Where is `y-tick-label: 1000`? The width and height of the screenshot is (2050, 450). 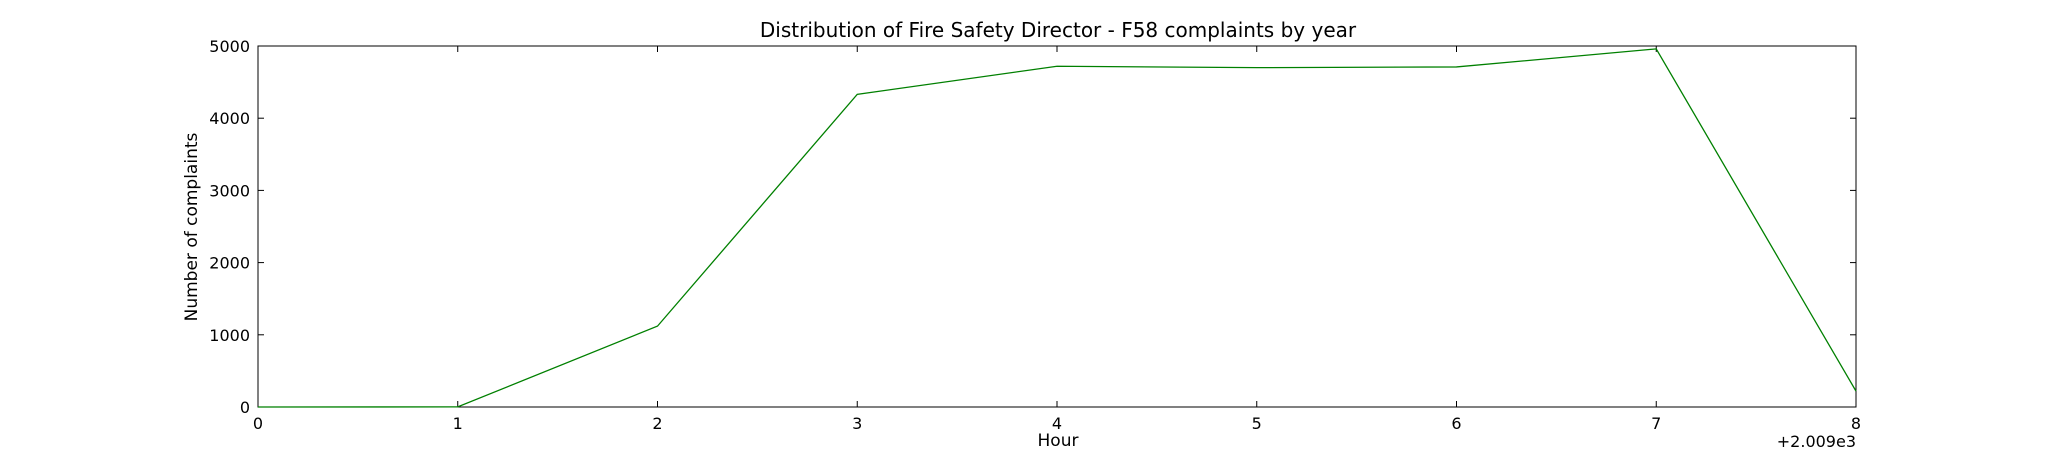
y-tick-label: 1000 is located at coordinates (229, 335).